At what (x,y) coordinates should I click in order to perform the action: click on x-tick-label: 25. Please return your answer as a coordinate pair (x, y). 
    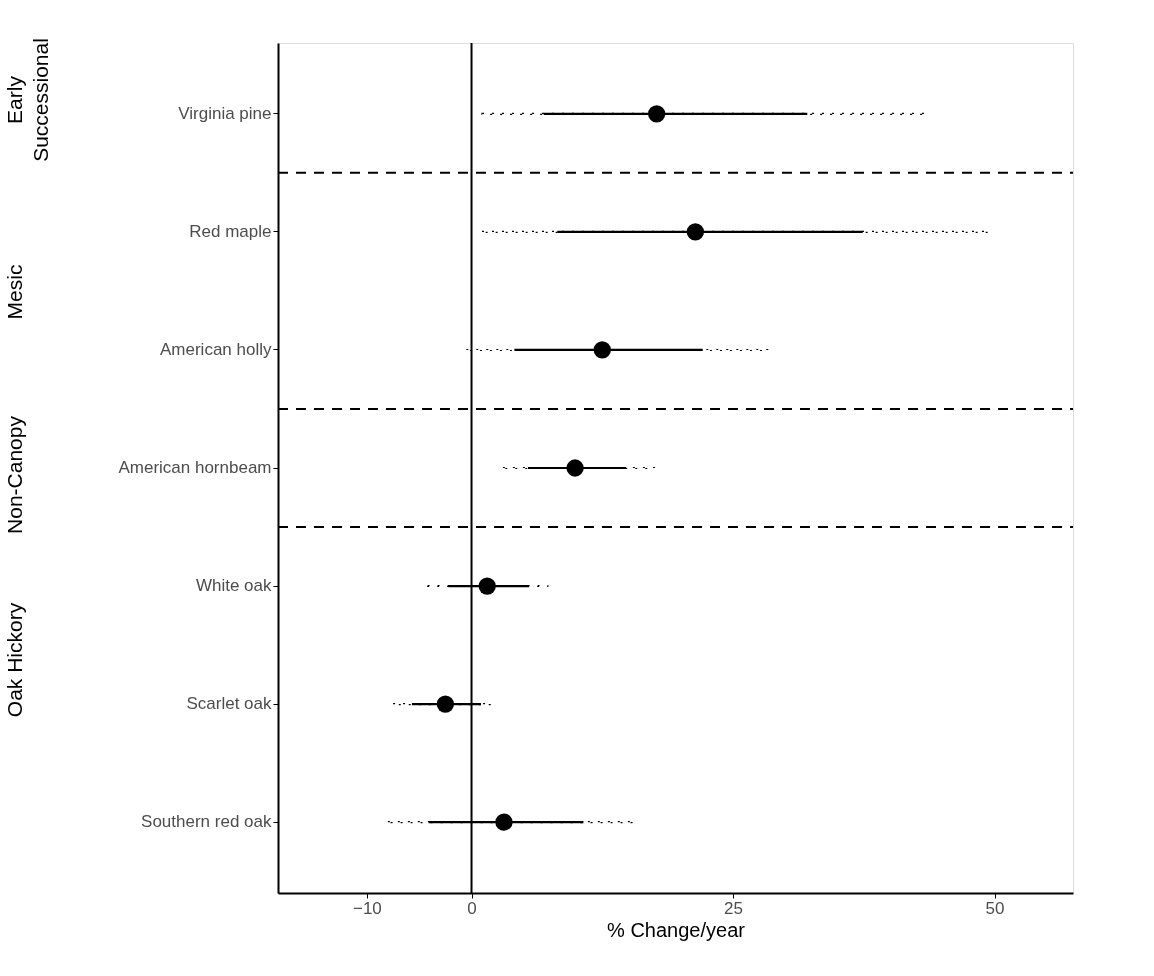
    Looking at the image, I should click on (733, 908).